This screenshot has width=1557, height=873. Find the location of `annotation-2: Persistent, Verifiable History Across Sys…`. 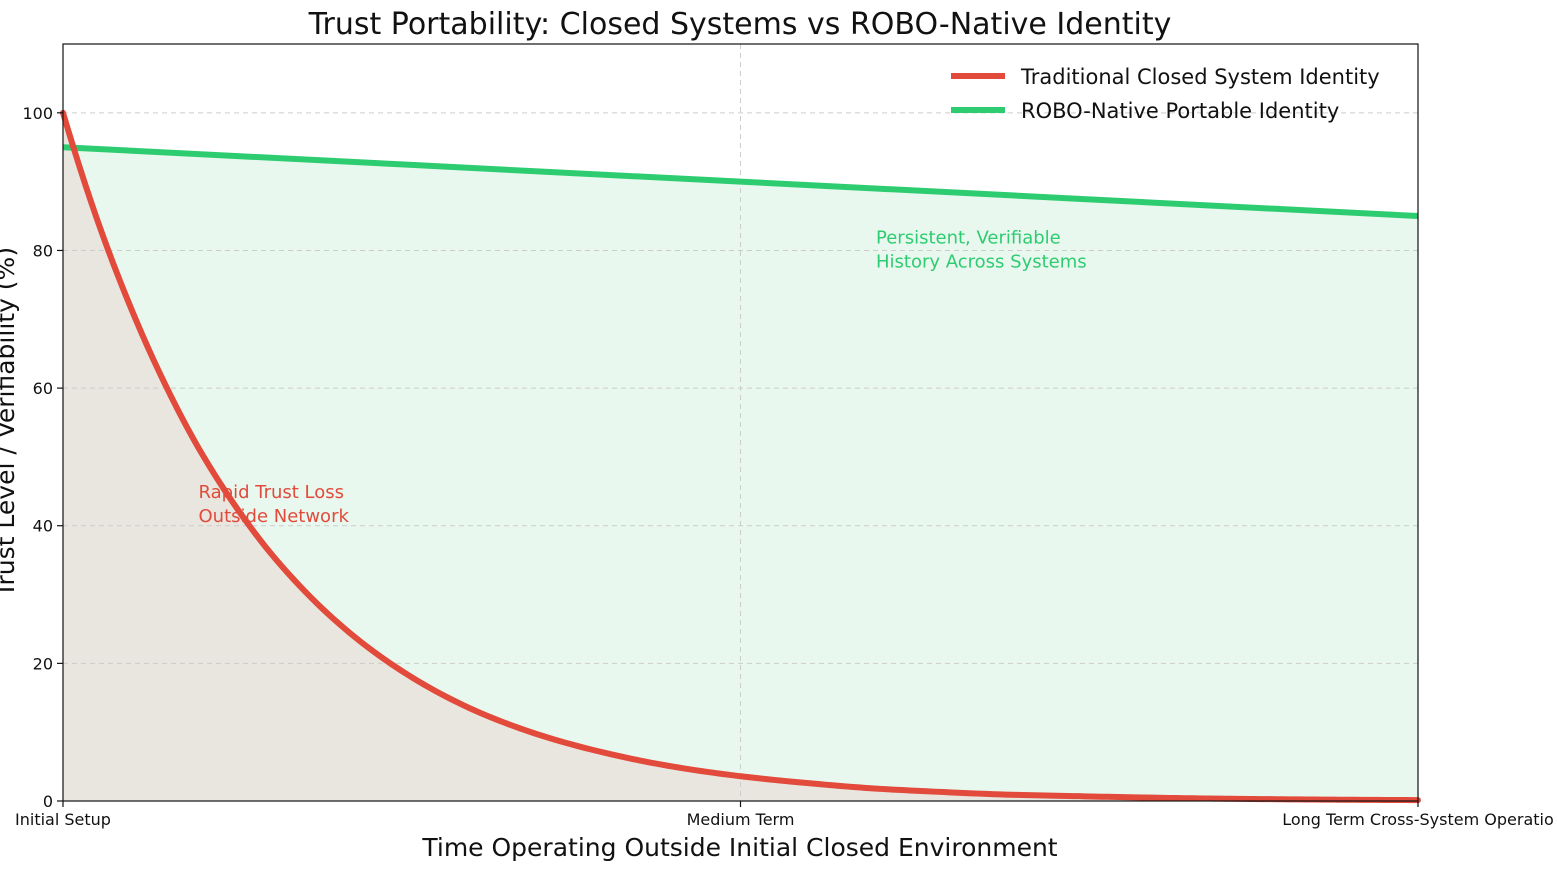

annotation-2: Persistent, Verifiable History Across Sys… is located at coordinates (981, 250).